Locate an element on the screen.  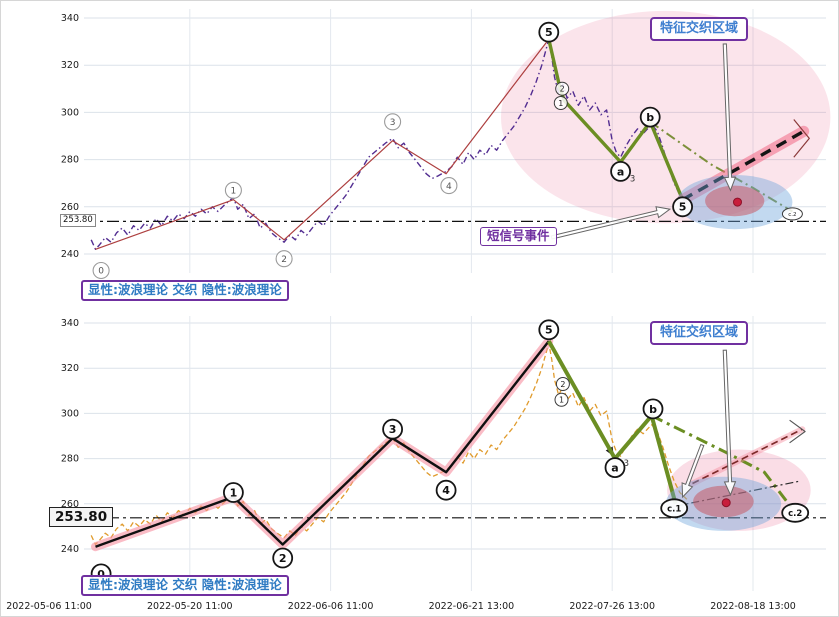
x-tick-label: 2022-07-26 13:00 is located at coordinates (612, 606).